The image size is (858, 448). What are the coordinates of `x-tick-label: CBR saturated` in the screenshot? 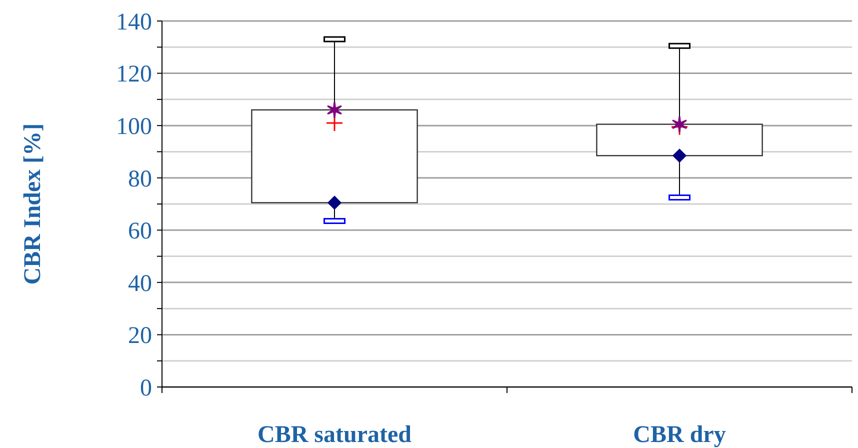 It's located at (335, 435).